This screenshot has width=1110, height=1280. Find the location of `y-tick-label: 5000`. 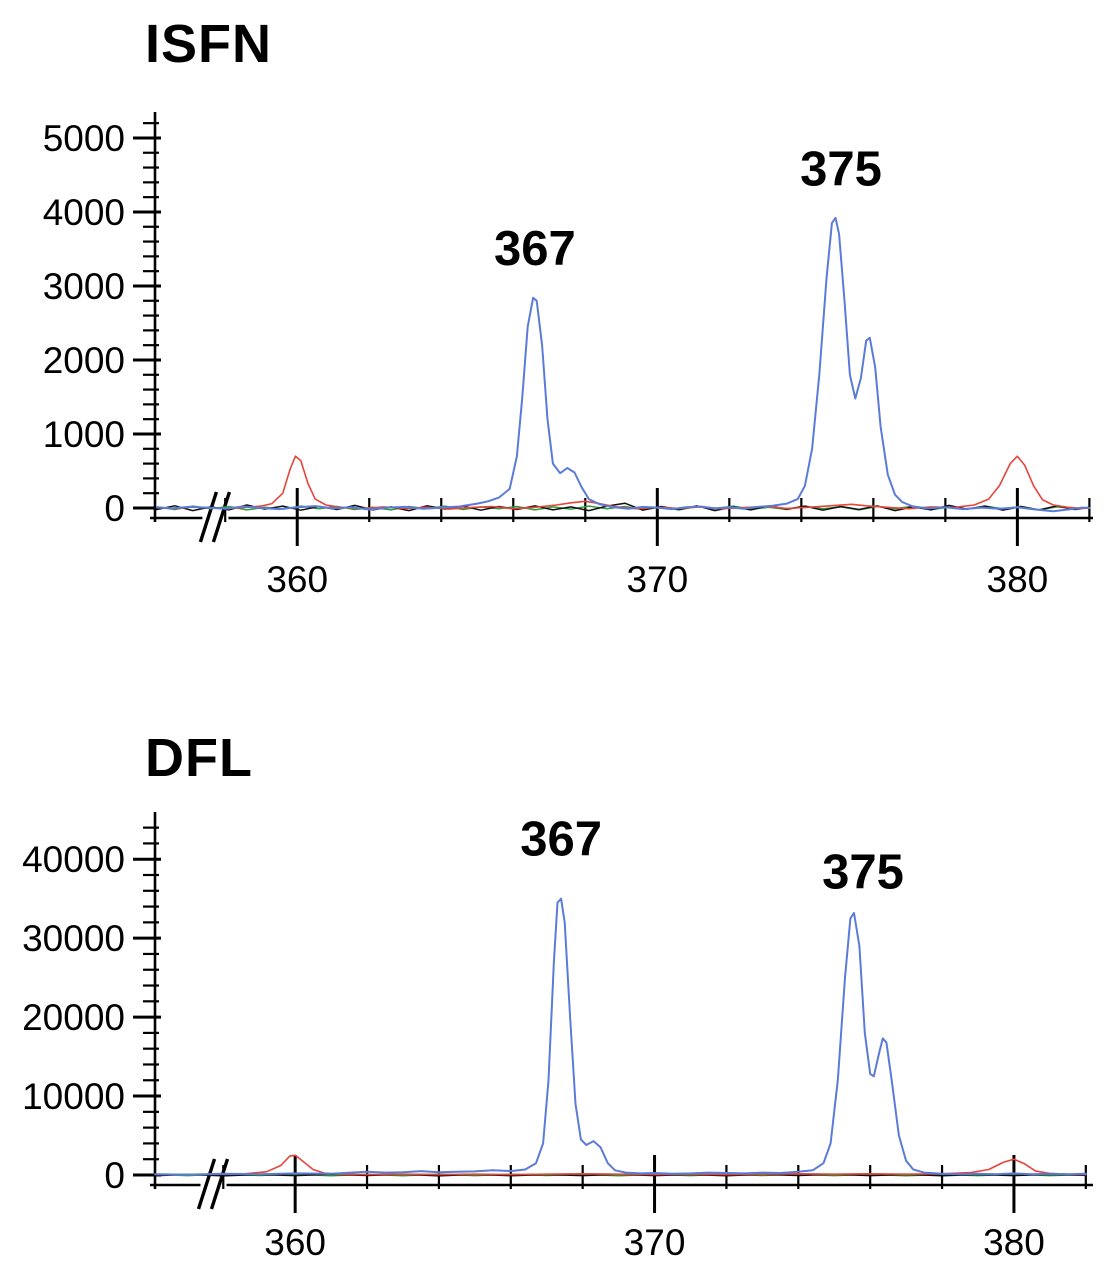

y-tick-label: 5000 is located at coordinates (84, 138).